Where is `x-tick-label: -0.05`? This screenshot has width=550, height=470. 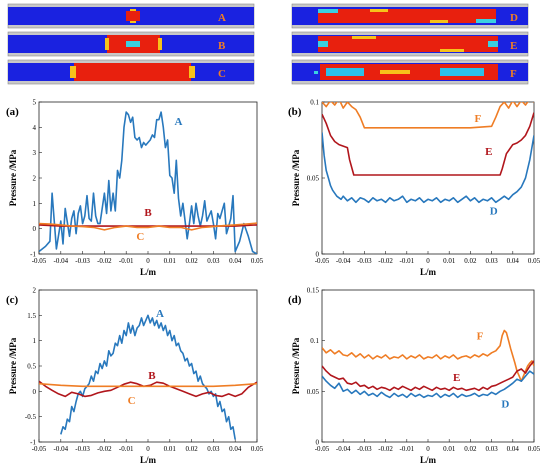 x-tick-label: -0.05 is located at coordinates (39, 261).